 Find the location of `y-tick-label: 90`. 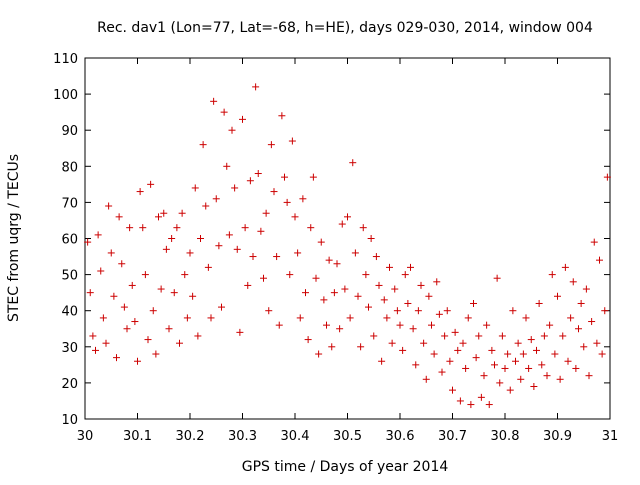

y-tick-label: 90 is located at coordinates (69, 131).